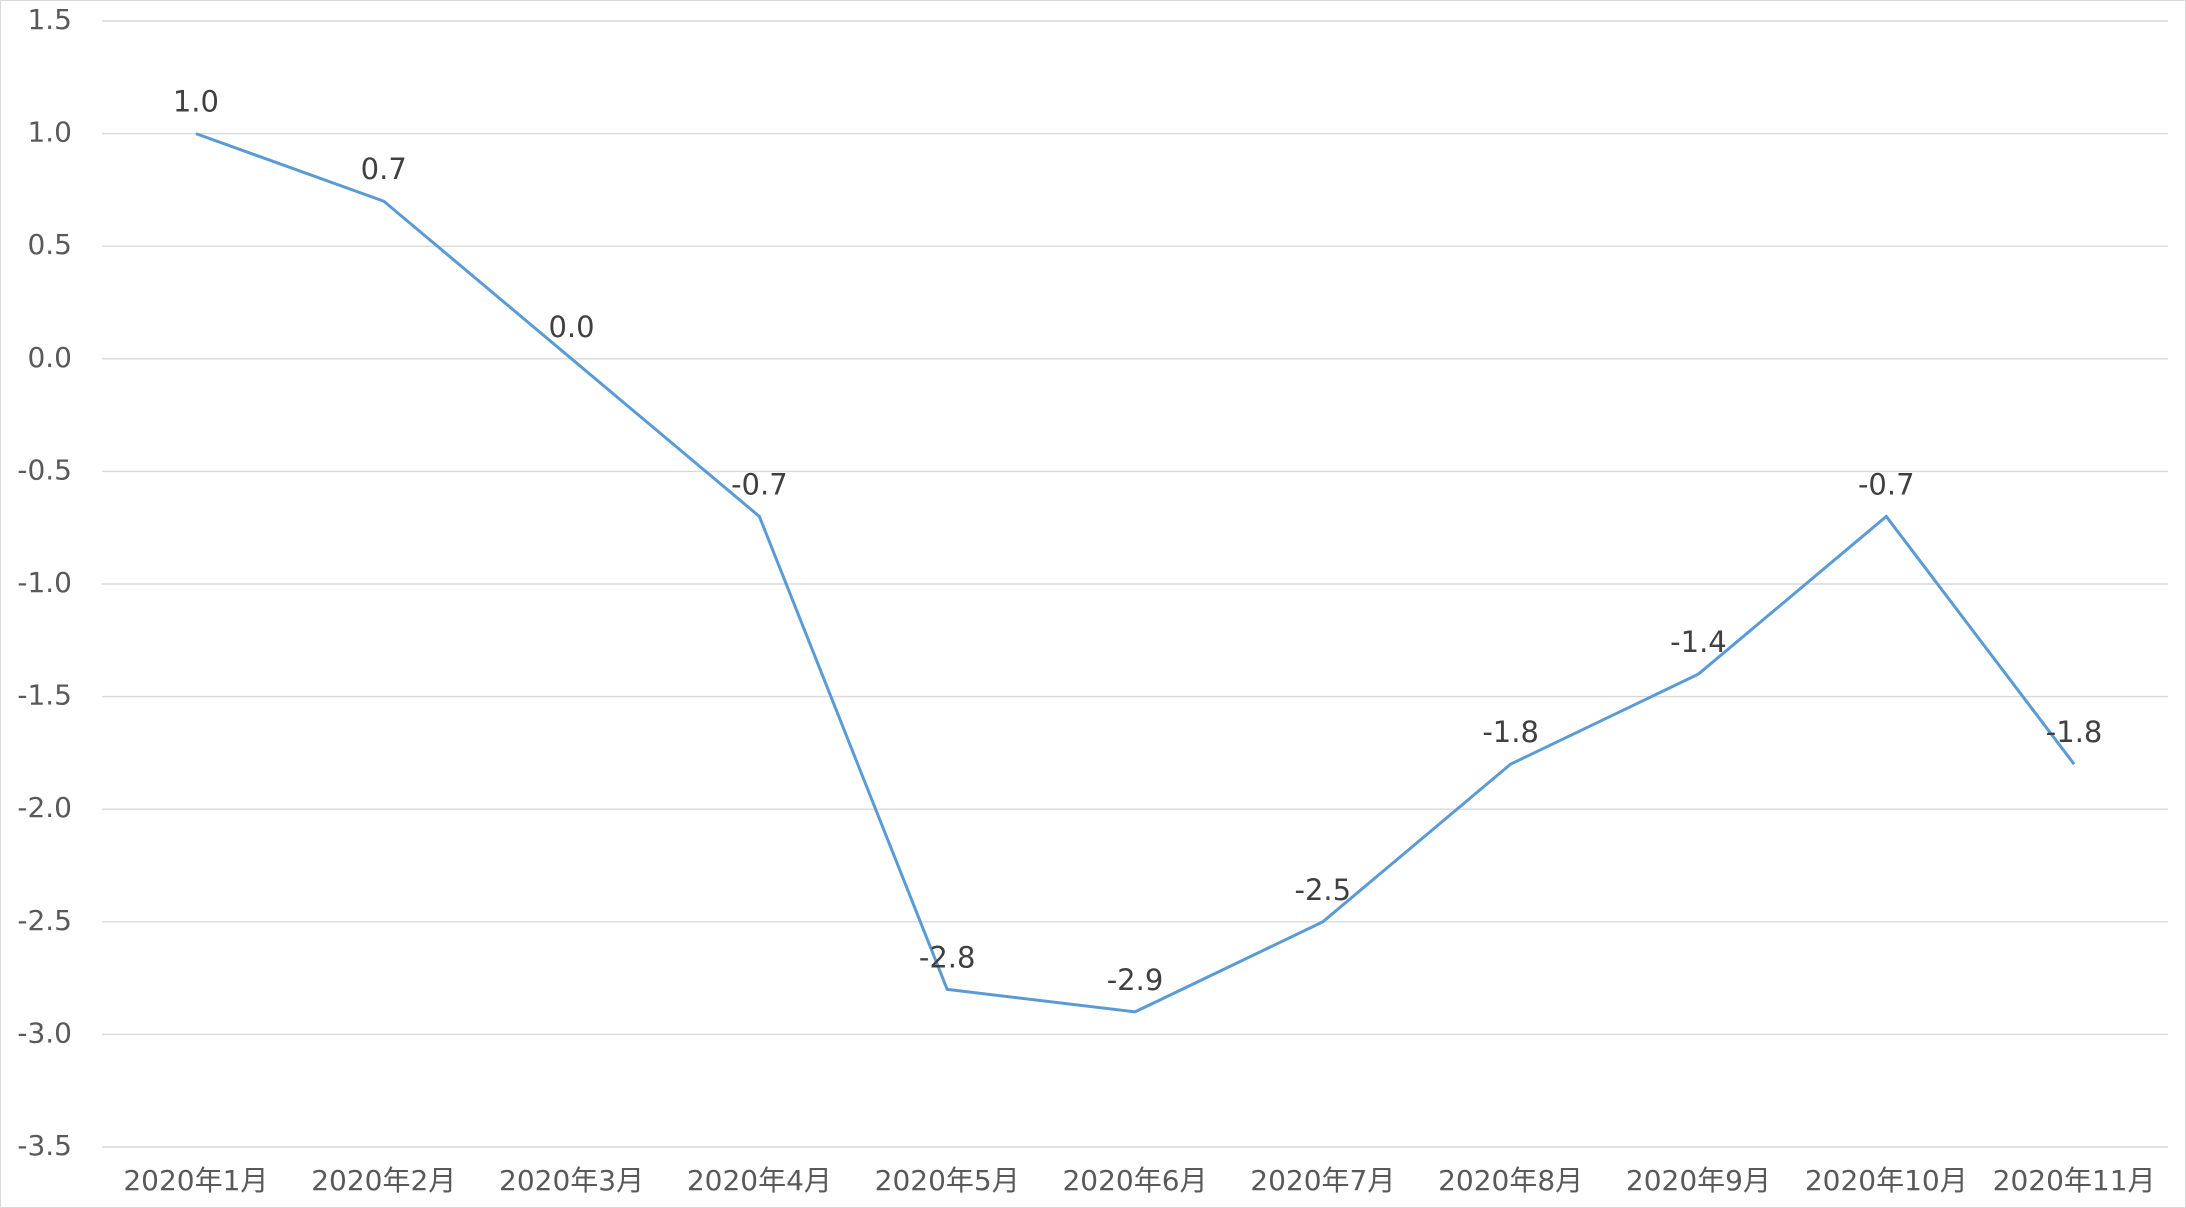 The height and width of the screenshot is (1208, 2186). Describe the element at coordinates (1510, 1180) in the screenshot. I see `x-tick-label: 2020年8月` at that location.